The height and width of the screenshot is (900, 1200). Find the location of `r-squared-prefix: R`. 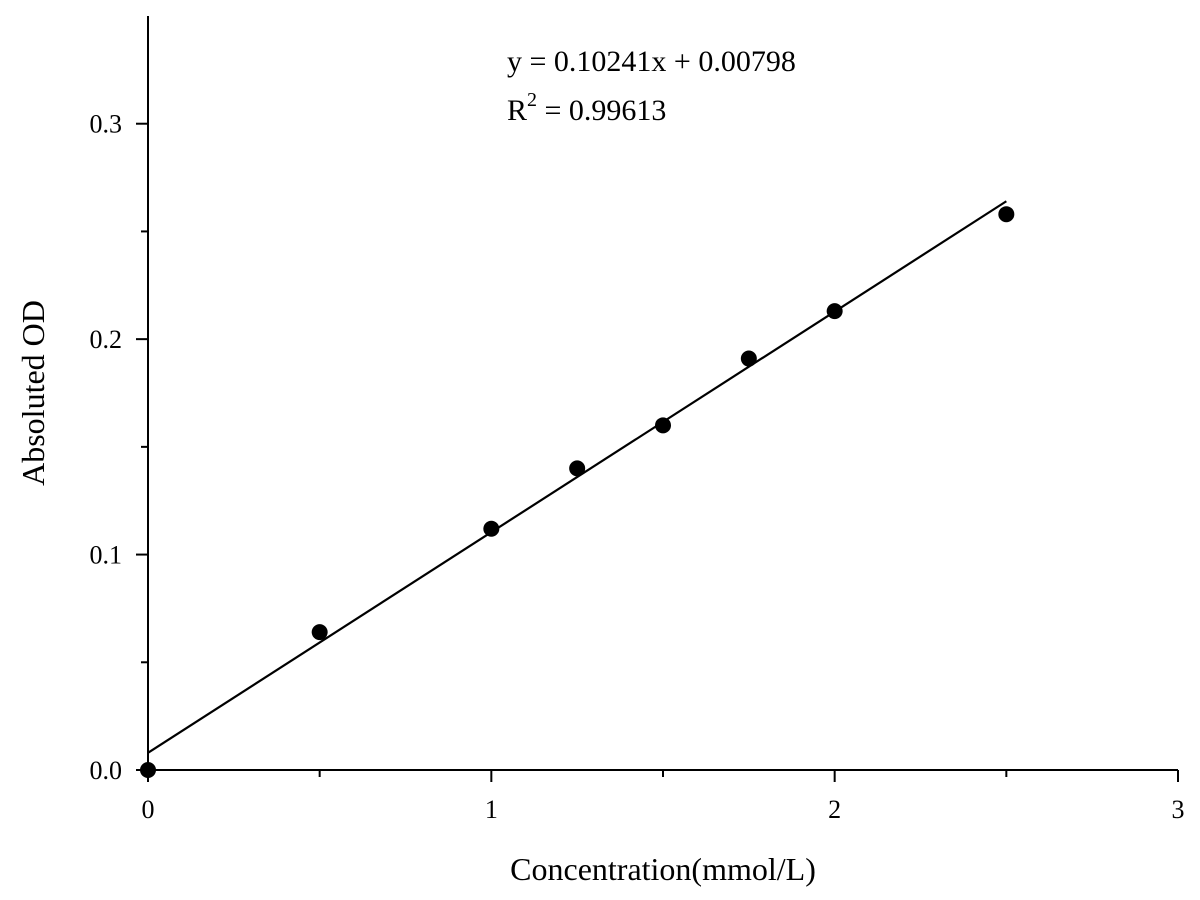

r-squared-prefix: R is located at coordinates (517, 110).